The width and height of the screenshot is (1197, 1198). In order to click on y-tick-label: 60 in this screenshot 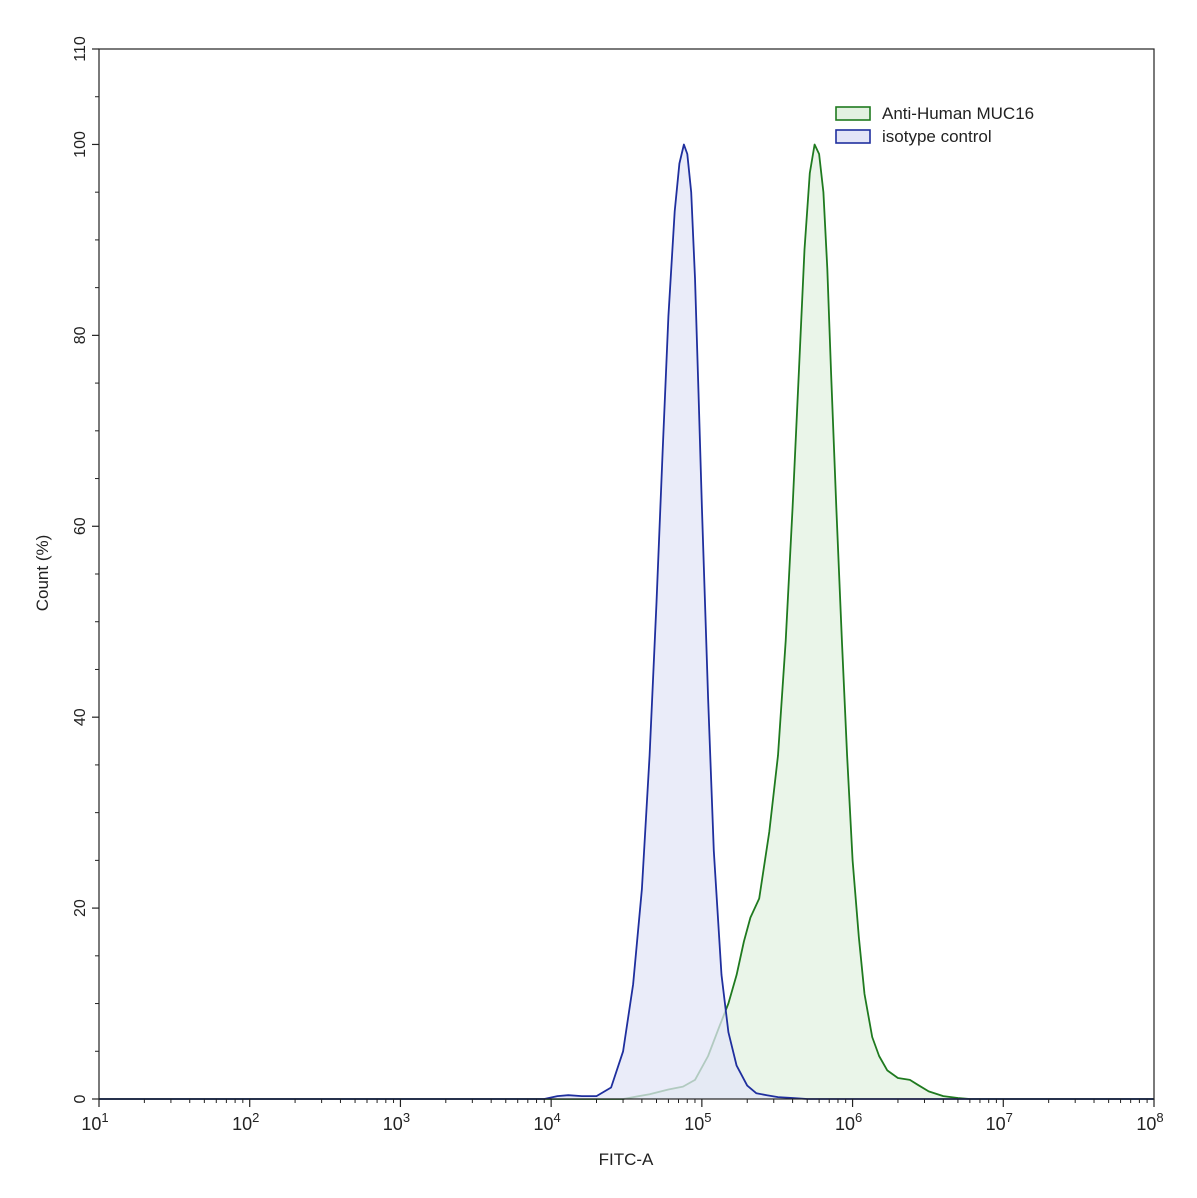, I will do `click(80, 526)`.